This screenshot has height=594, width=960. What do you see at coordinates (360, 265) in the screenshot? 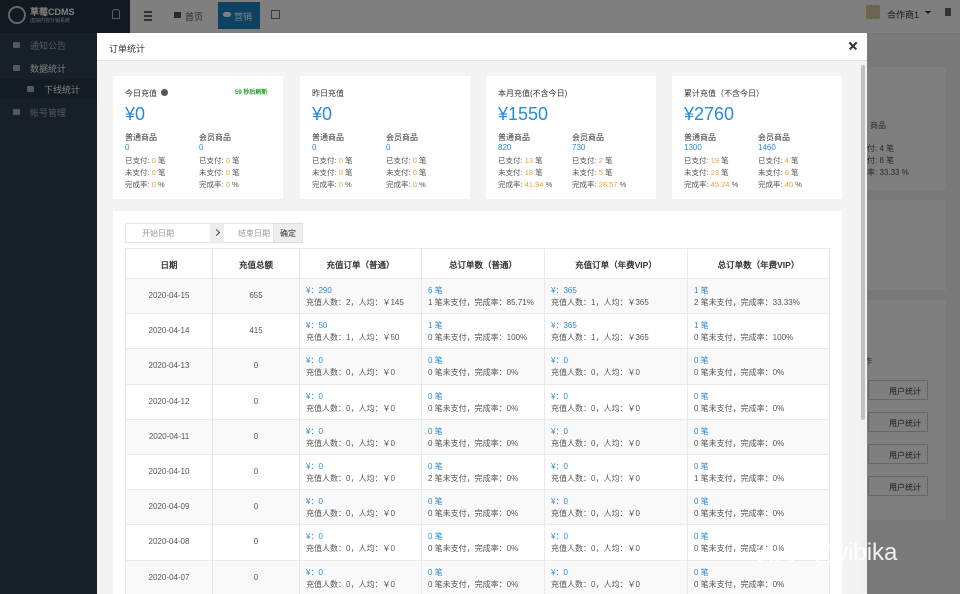
I see `table-header-label: 充值订单（普通）` at bounding box center [360, 265].